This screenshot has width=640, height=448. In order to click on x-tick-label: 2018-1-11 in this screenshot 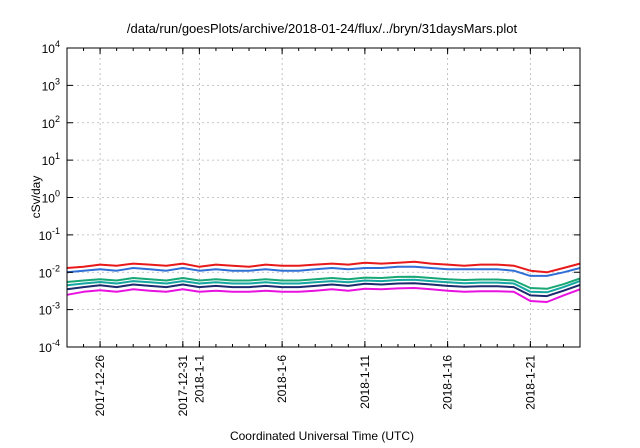, I will do `click(365, 382)`.